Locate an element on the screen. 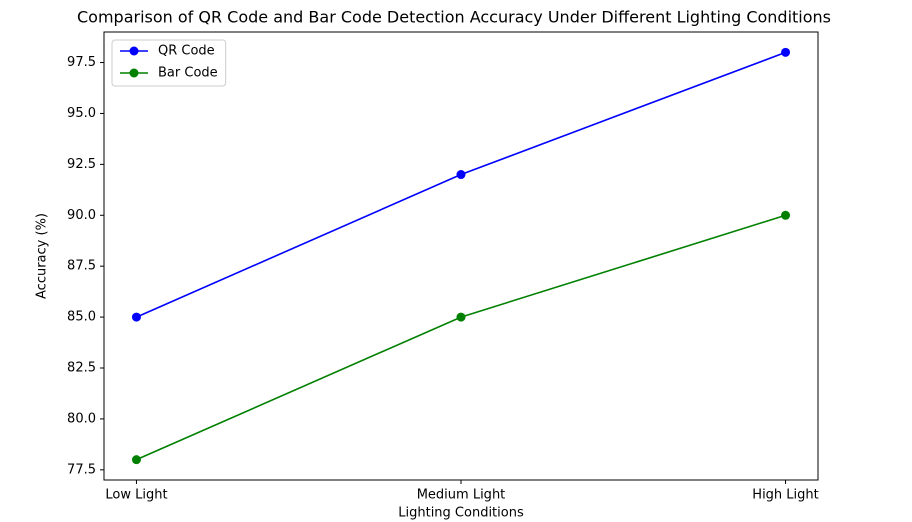 The height and width of the screenshot is (522, 912). y-tick-label: 95.0 is located at coordinates (81, 113).